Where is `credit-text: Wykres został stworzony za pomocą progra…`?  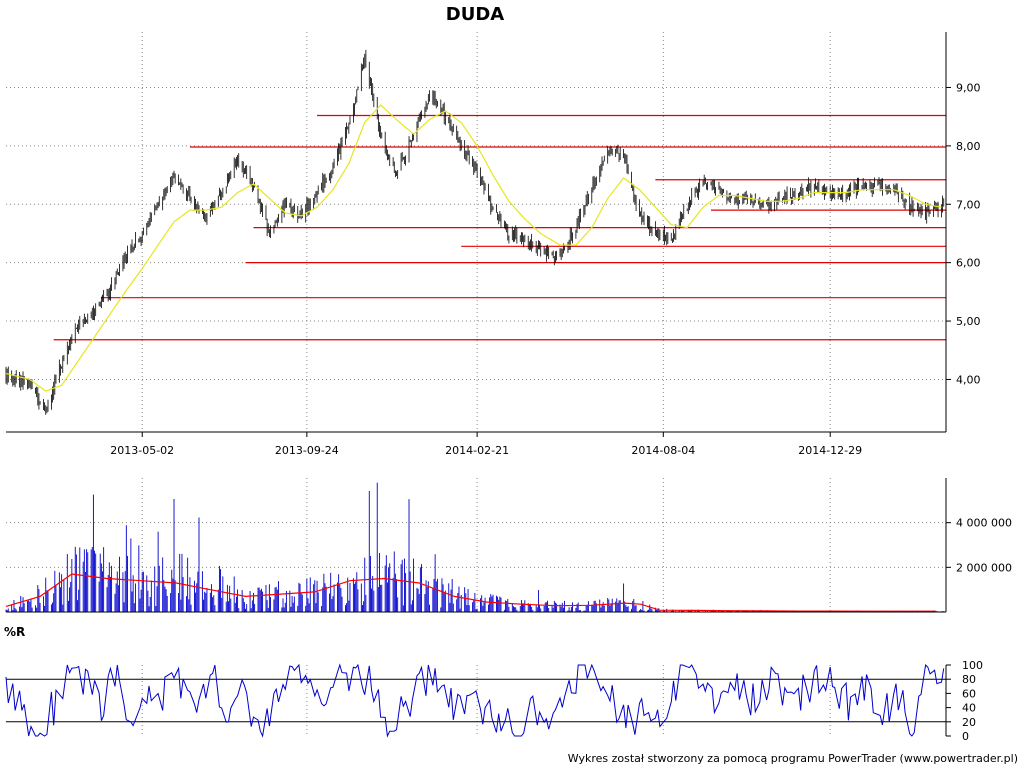
credit-text: Wykres został stworzony za pomocą progra… is located at coordinates (793, 758).